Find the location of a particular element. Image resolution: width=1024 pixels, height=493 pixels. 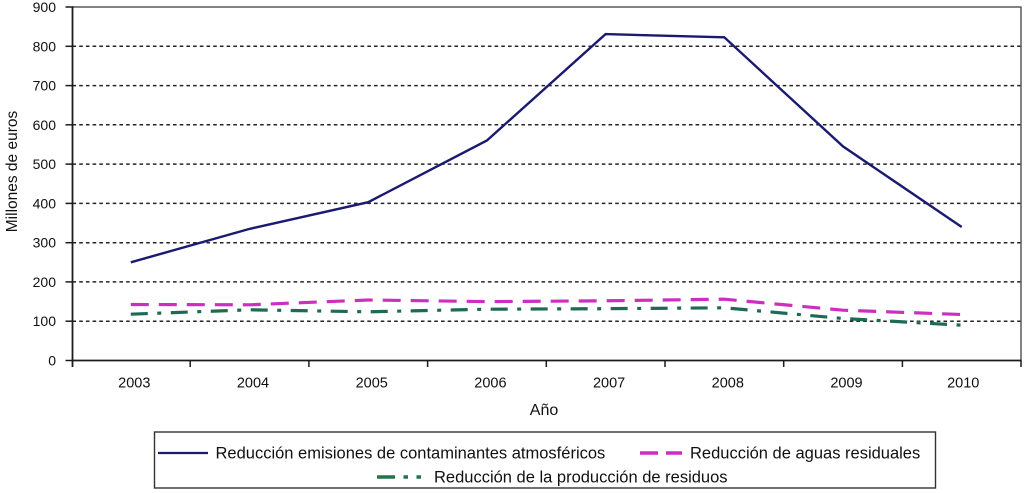

svg-text: 2009 is located at coordinates (846, 384).